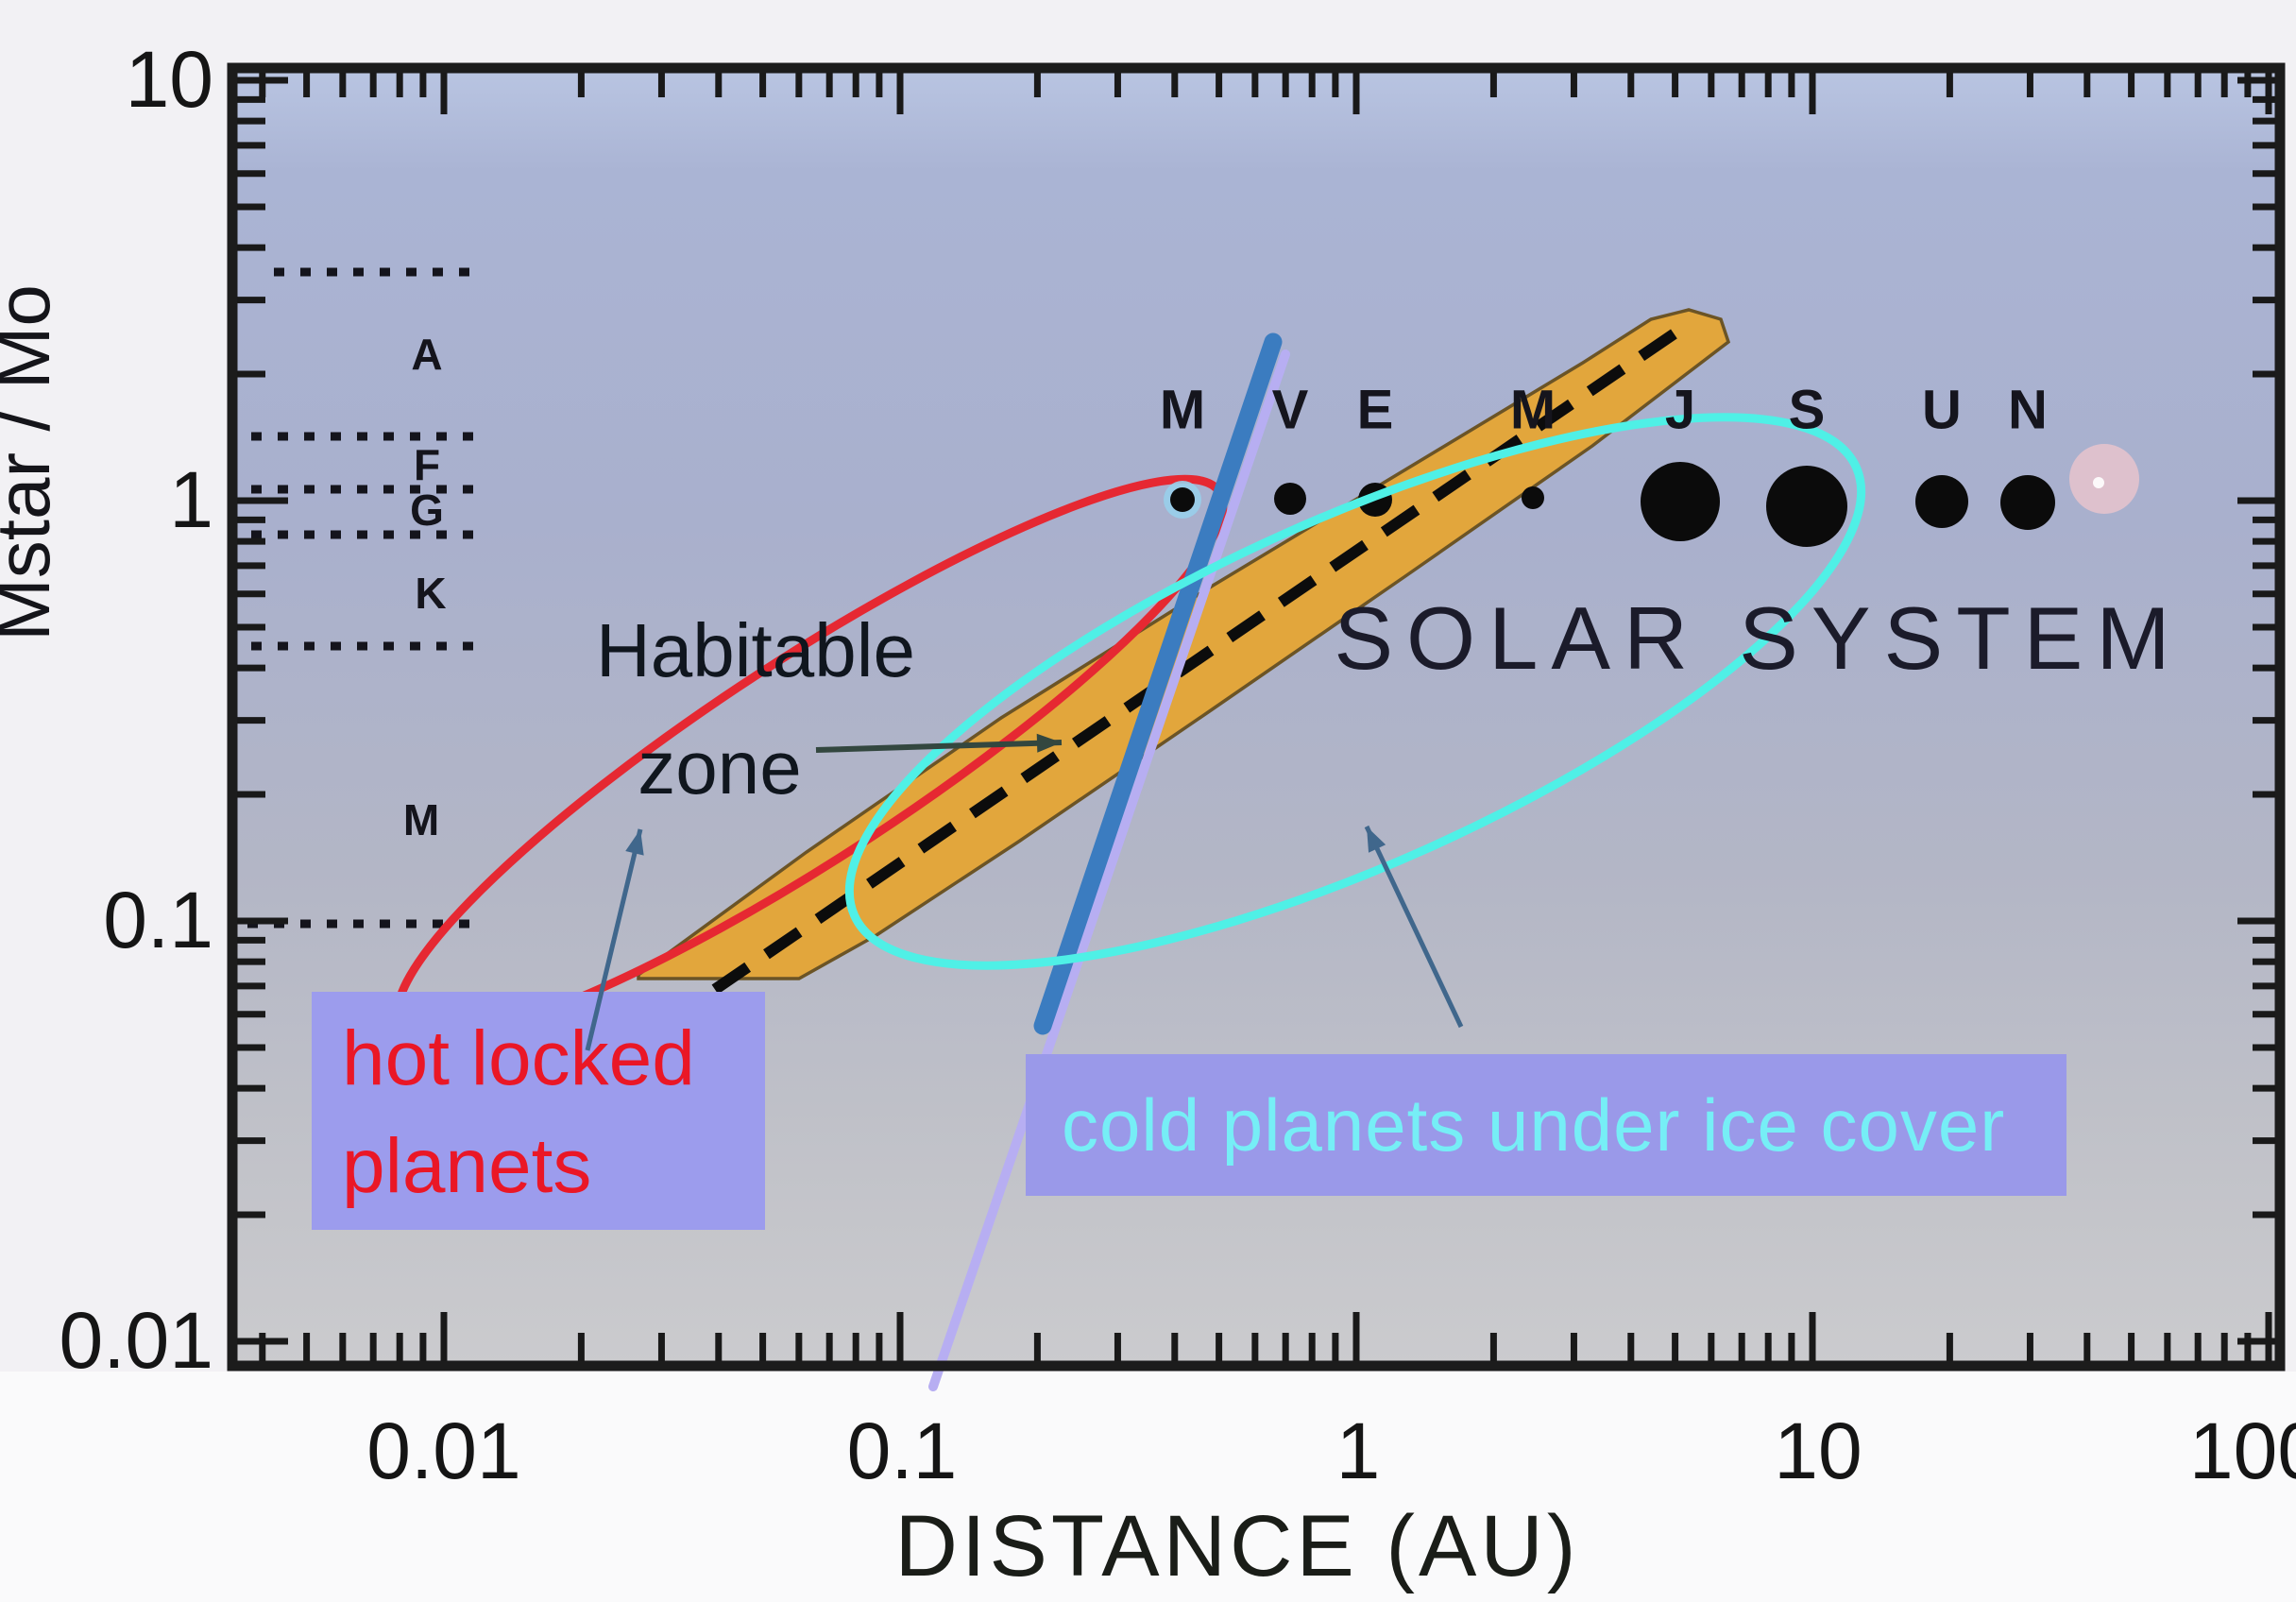  What do you see at coordinates (720, 767) in the screenshot?
I see `habitable-zone-label-line2: zone` at bounding box center [720, 767].